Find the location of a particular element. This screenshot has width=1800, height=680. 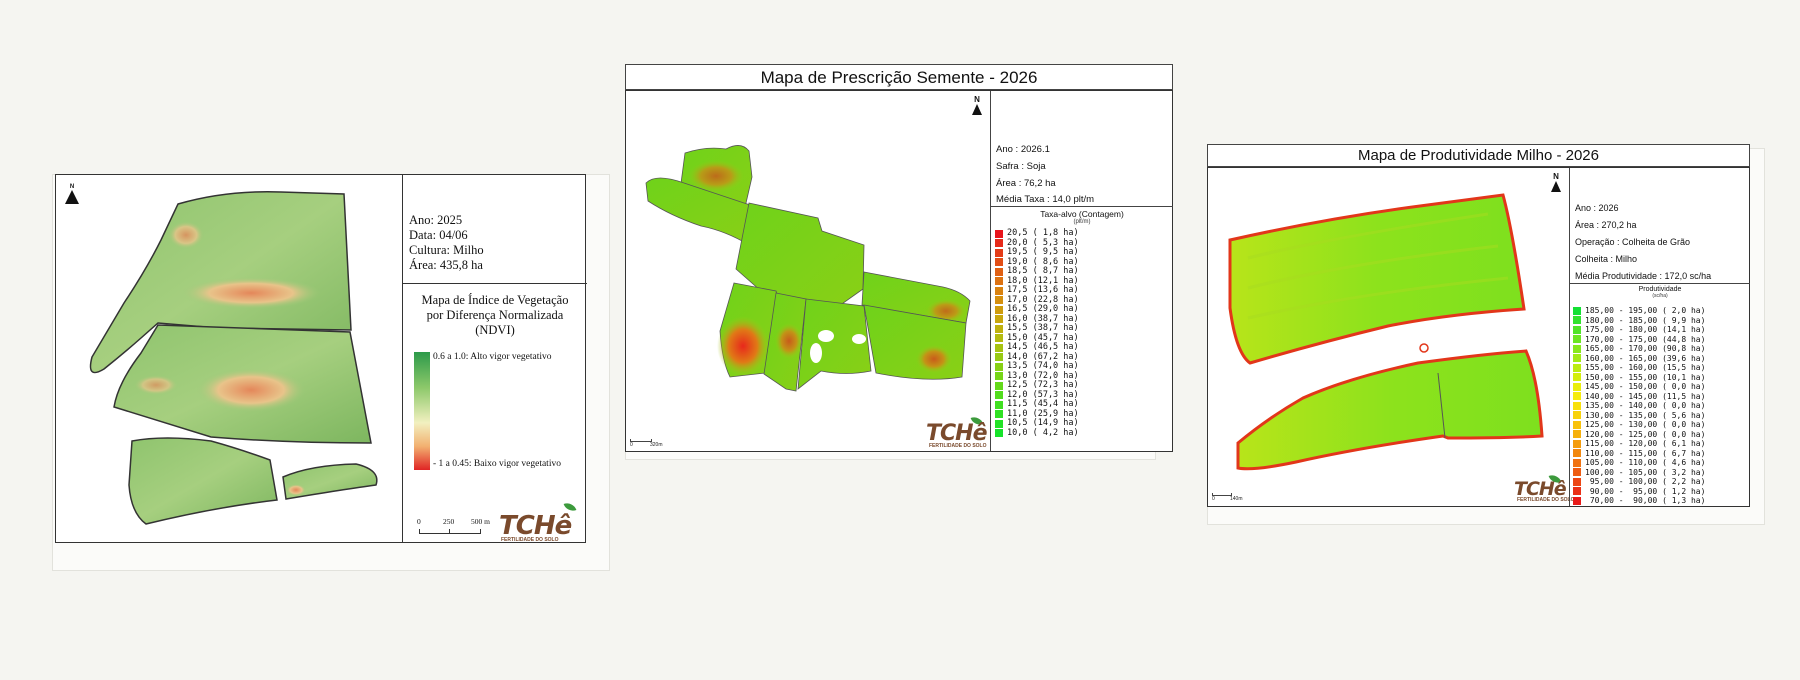

legend-label: 10,5 (14,9 ha) is located at coordinates (1043, 423).